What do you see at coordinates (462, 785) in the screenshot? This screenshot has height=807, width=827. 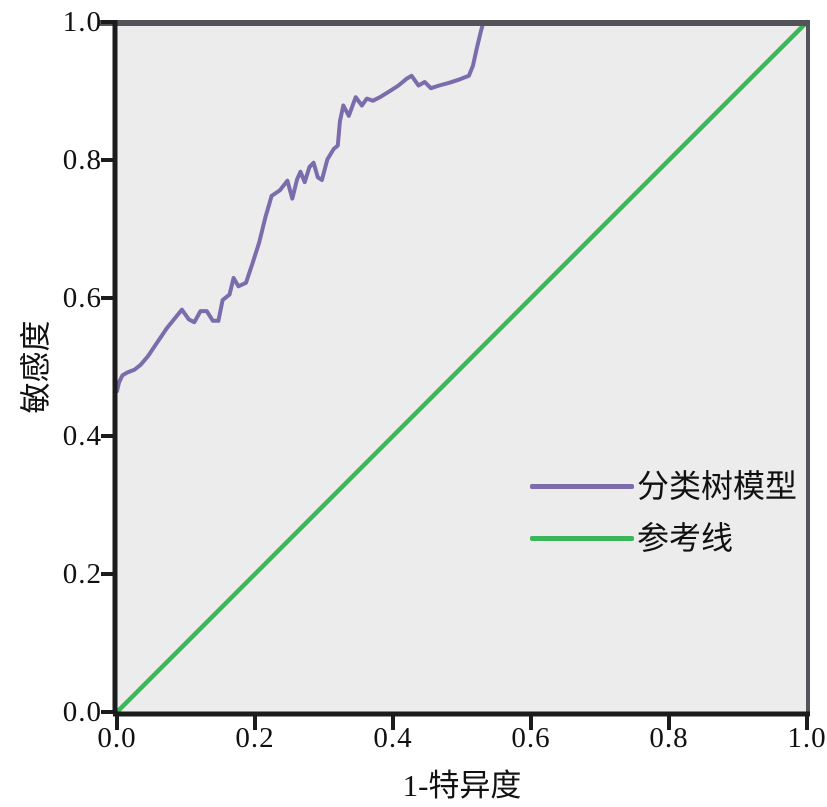 I see `x-axis-title: 1-特异度` at bounding box center [462, 785].